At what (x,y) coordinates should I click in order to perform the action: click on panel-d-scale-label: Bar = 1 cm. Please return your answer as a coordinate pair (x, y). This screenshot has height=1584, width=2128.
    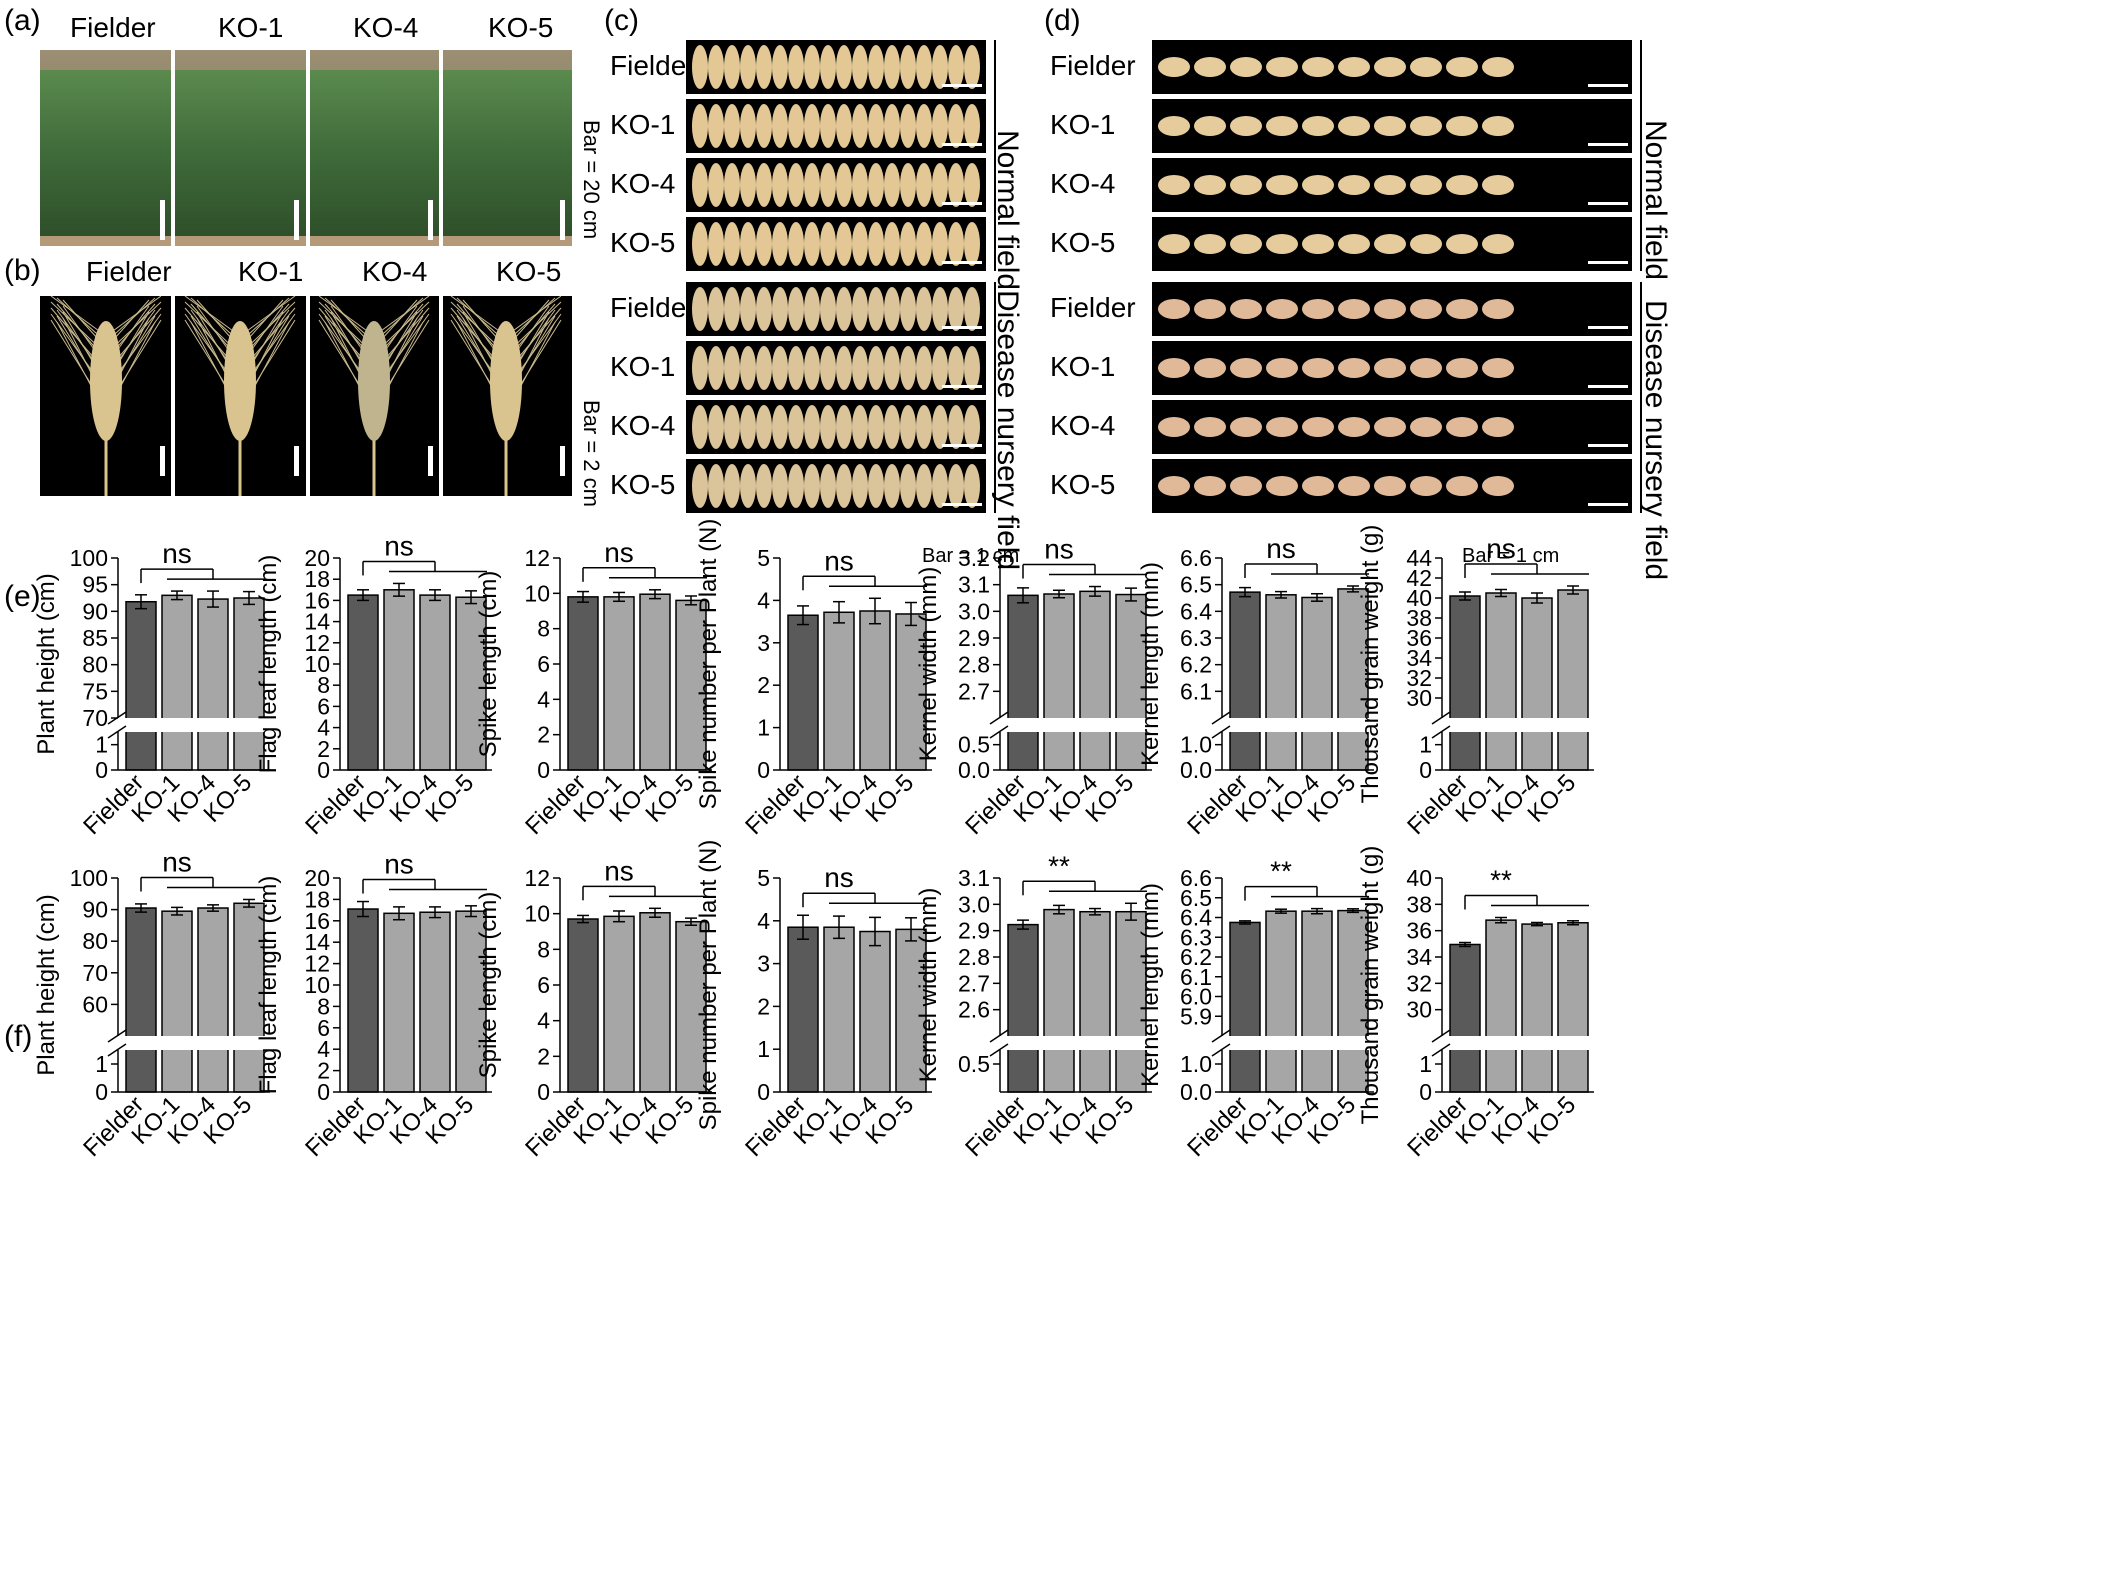
    Looking at the image, I should click on (1511, 556).